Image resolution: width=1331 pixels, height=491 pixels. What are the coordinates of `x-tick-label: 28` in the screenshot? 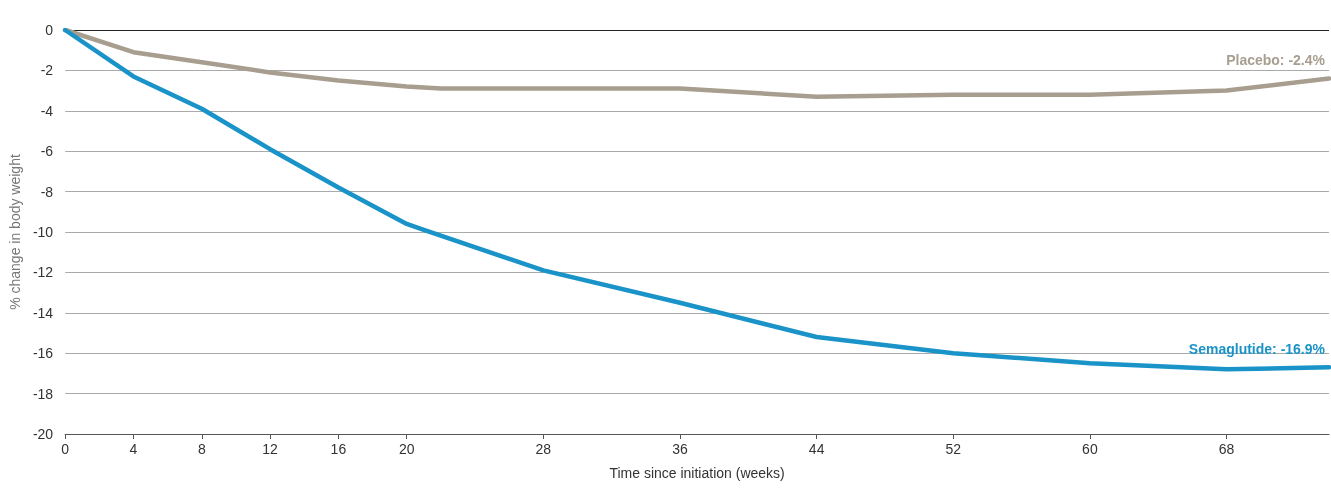 It's located at (543, 449).